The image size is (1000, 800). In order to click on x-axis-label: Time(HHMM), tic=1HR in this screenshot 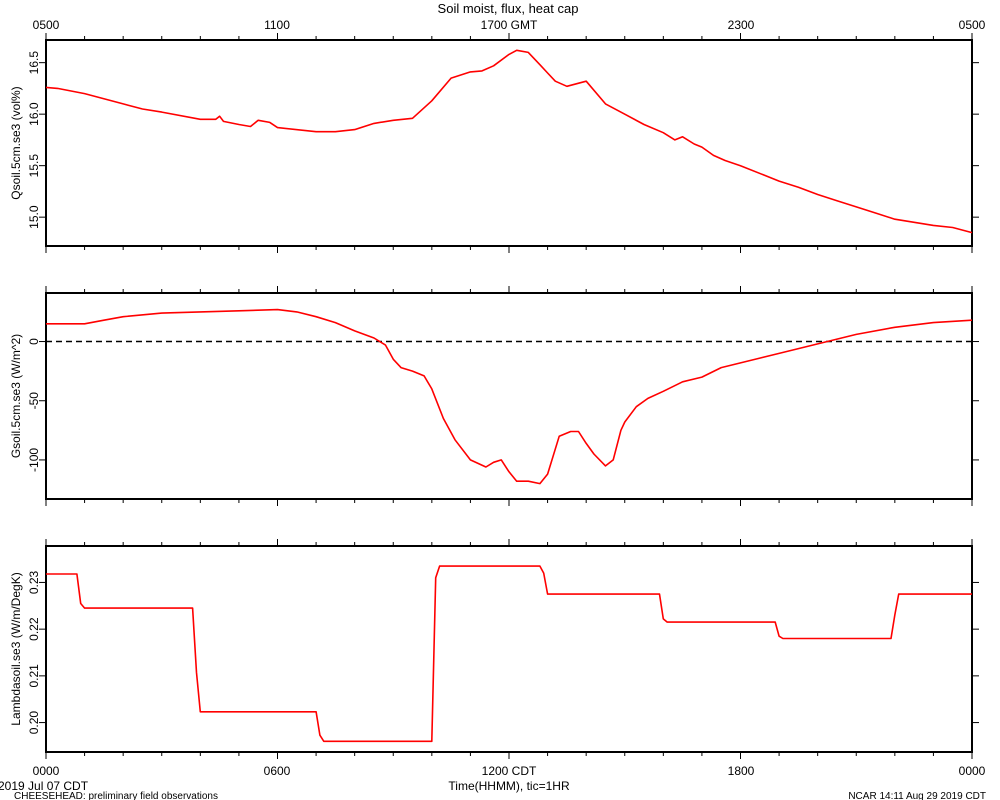, I will do `click(509, 786)`.